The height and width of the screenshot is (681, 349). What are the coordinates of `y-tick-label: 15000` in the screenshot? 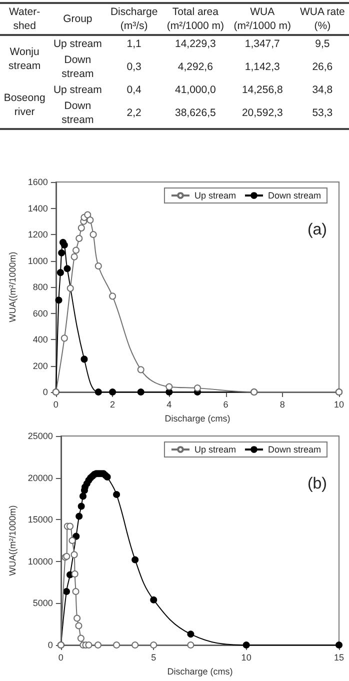 It's located at (40, 519).